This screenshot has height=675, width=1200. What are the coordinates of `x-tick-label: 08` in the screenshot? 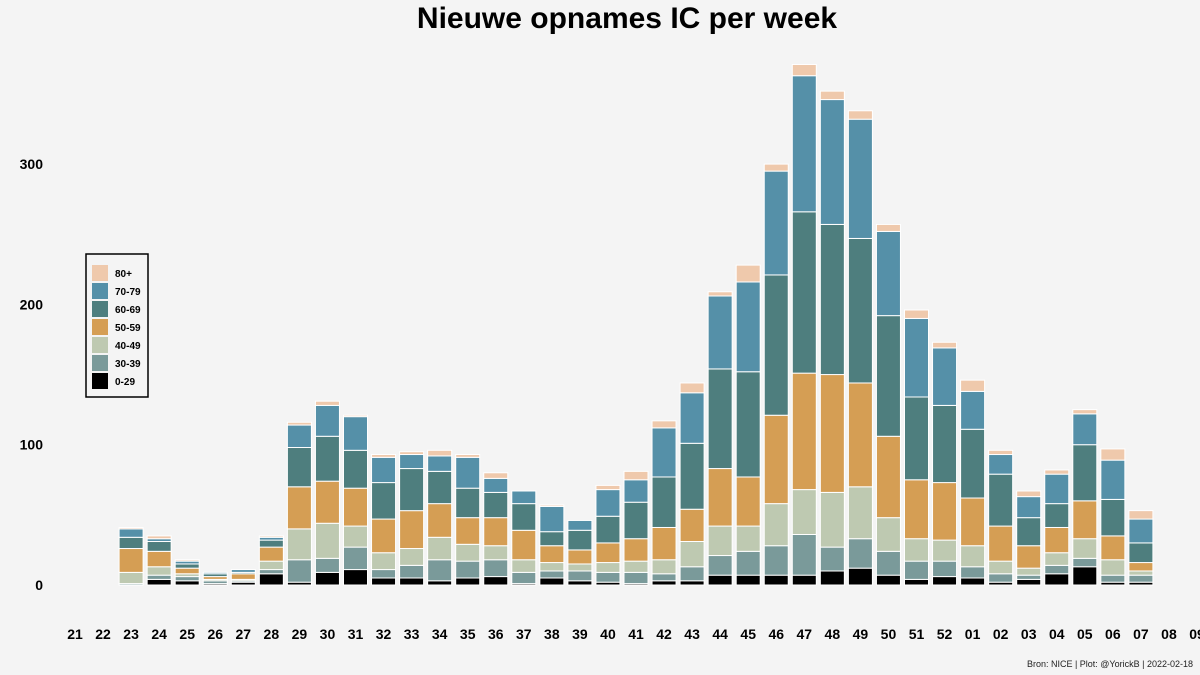 It's located at (1169, 634).